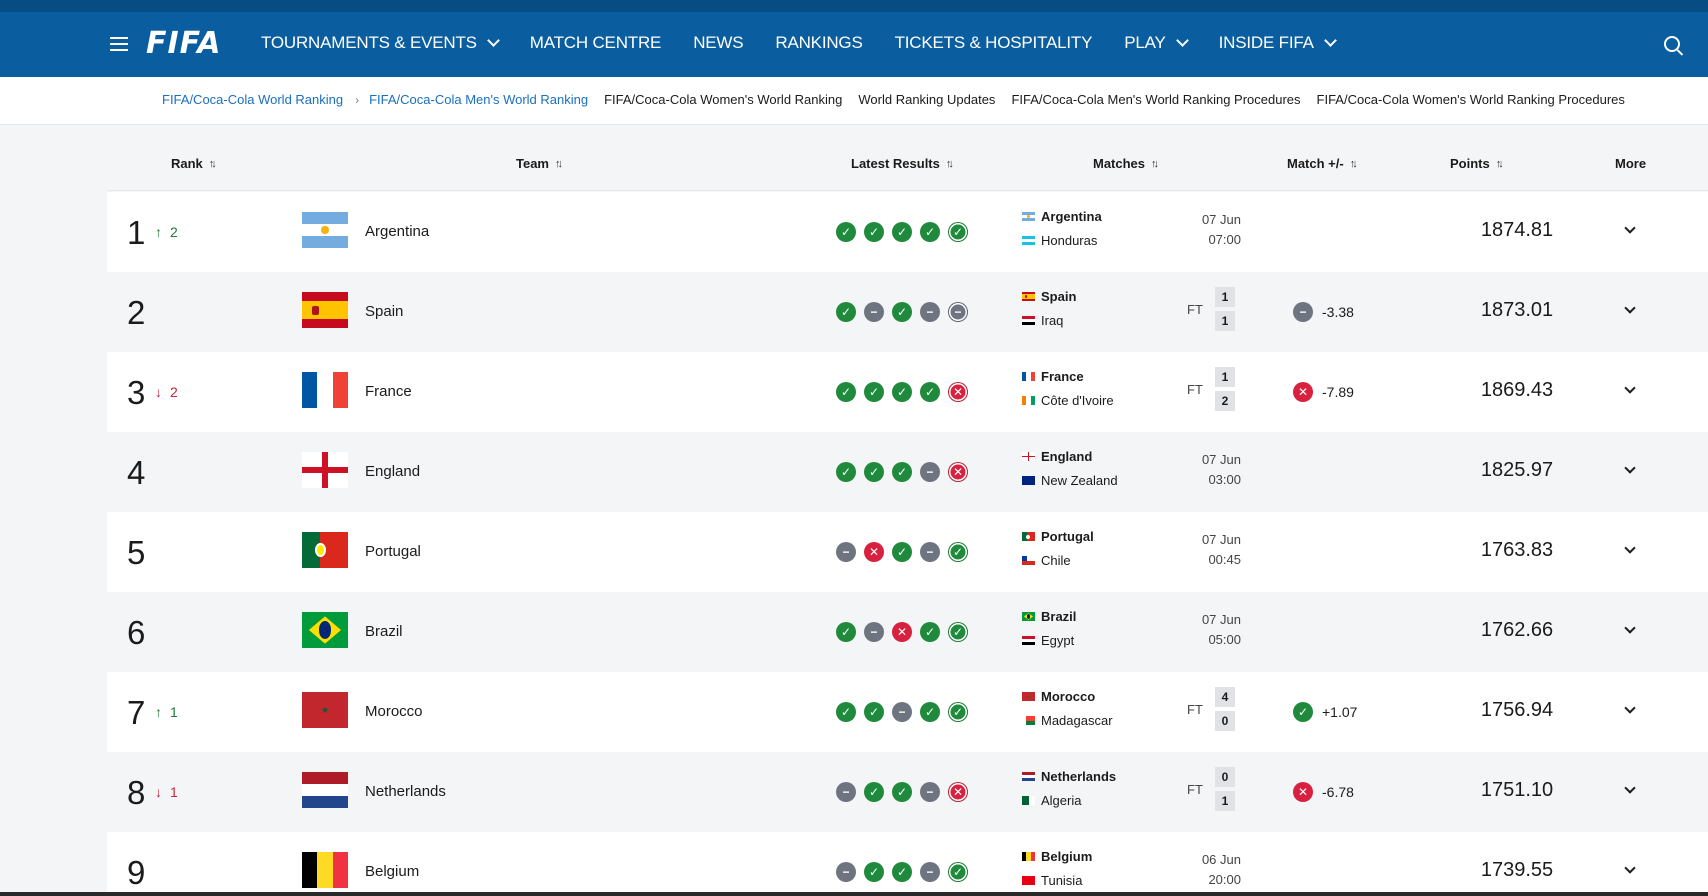 This screenshot has height=896, width=1708. I want to click on match-home-team: Brazil, so click(1049, 616).